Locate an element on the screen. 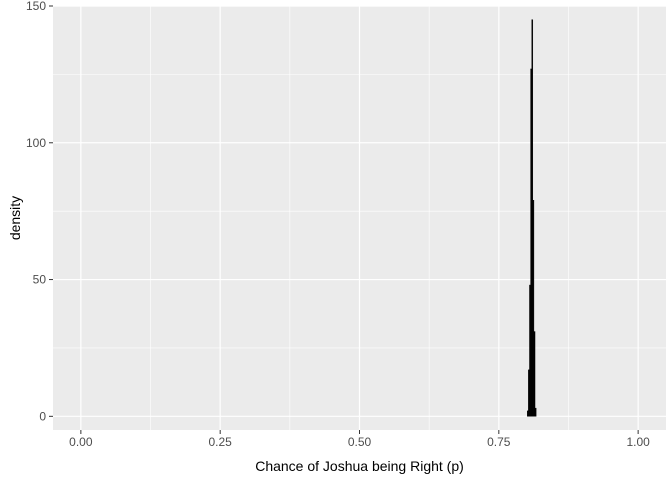 Image resolution: width=672 pixels, height=480 pixels. x-tick-label: 0.50 is located at coordinates (360, 442).